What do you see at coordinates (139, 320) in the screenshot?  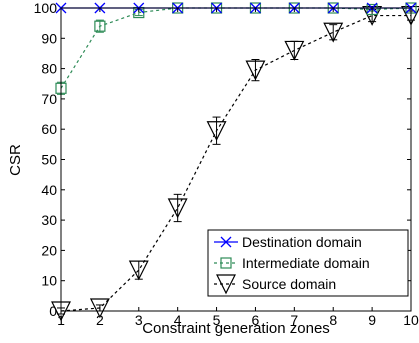 I see `x-tick-label: 3` at bounding box center [139, 320].